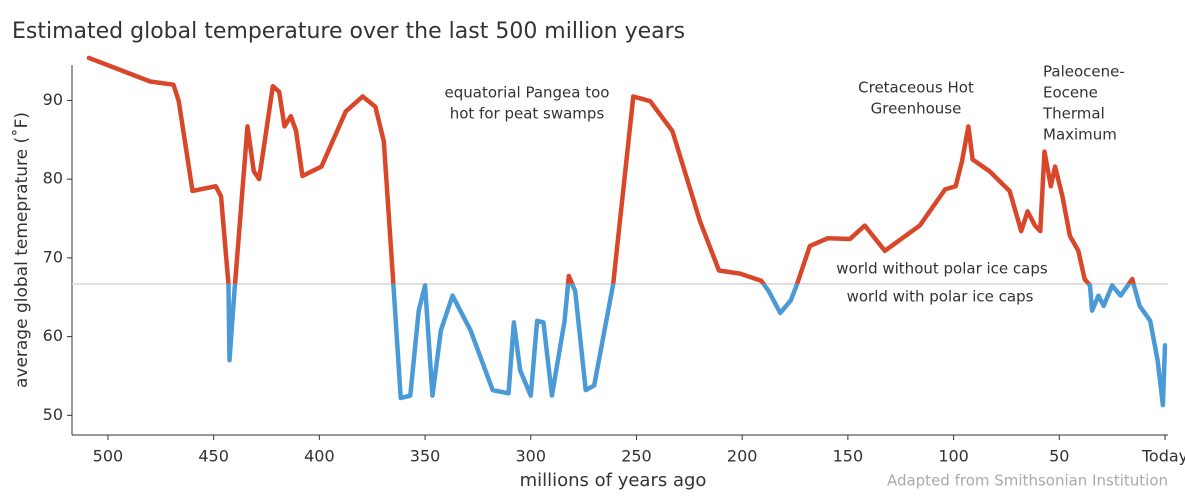 This screenshot has width=1185, height=498. What do you see at coordinates (1059, 456) in the screenshot?
I see `x-tick-label: 50` at bounding box center [1059, 456].